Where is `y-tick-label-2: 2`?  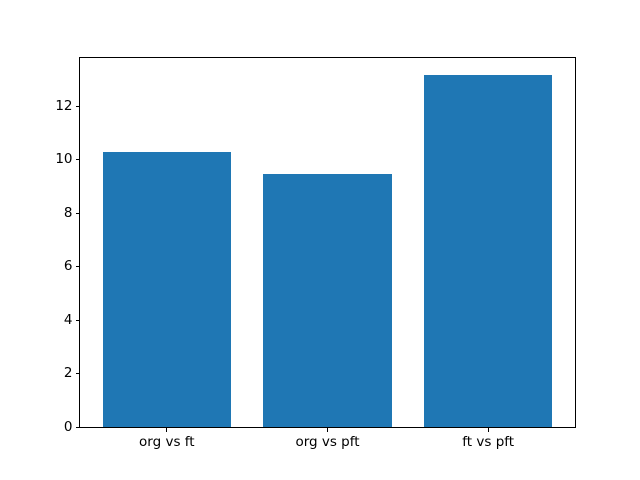 y-tick-label-2: 2 is located at coordinates (68, 373).